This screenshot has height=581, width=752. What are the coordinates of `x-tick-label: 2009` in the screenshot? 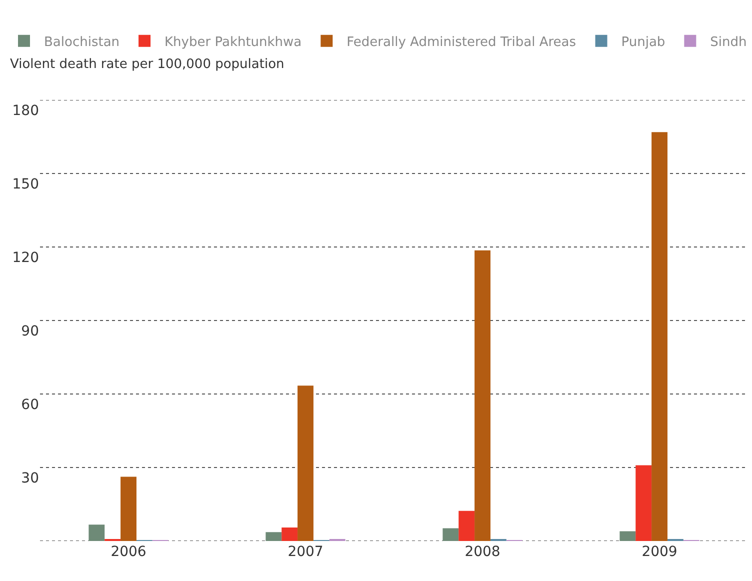 It's located at (660, 552).